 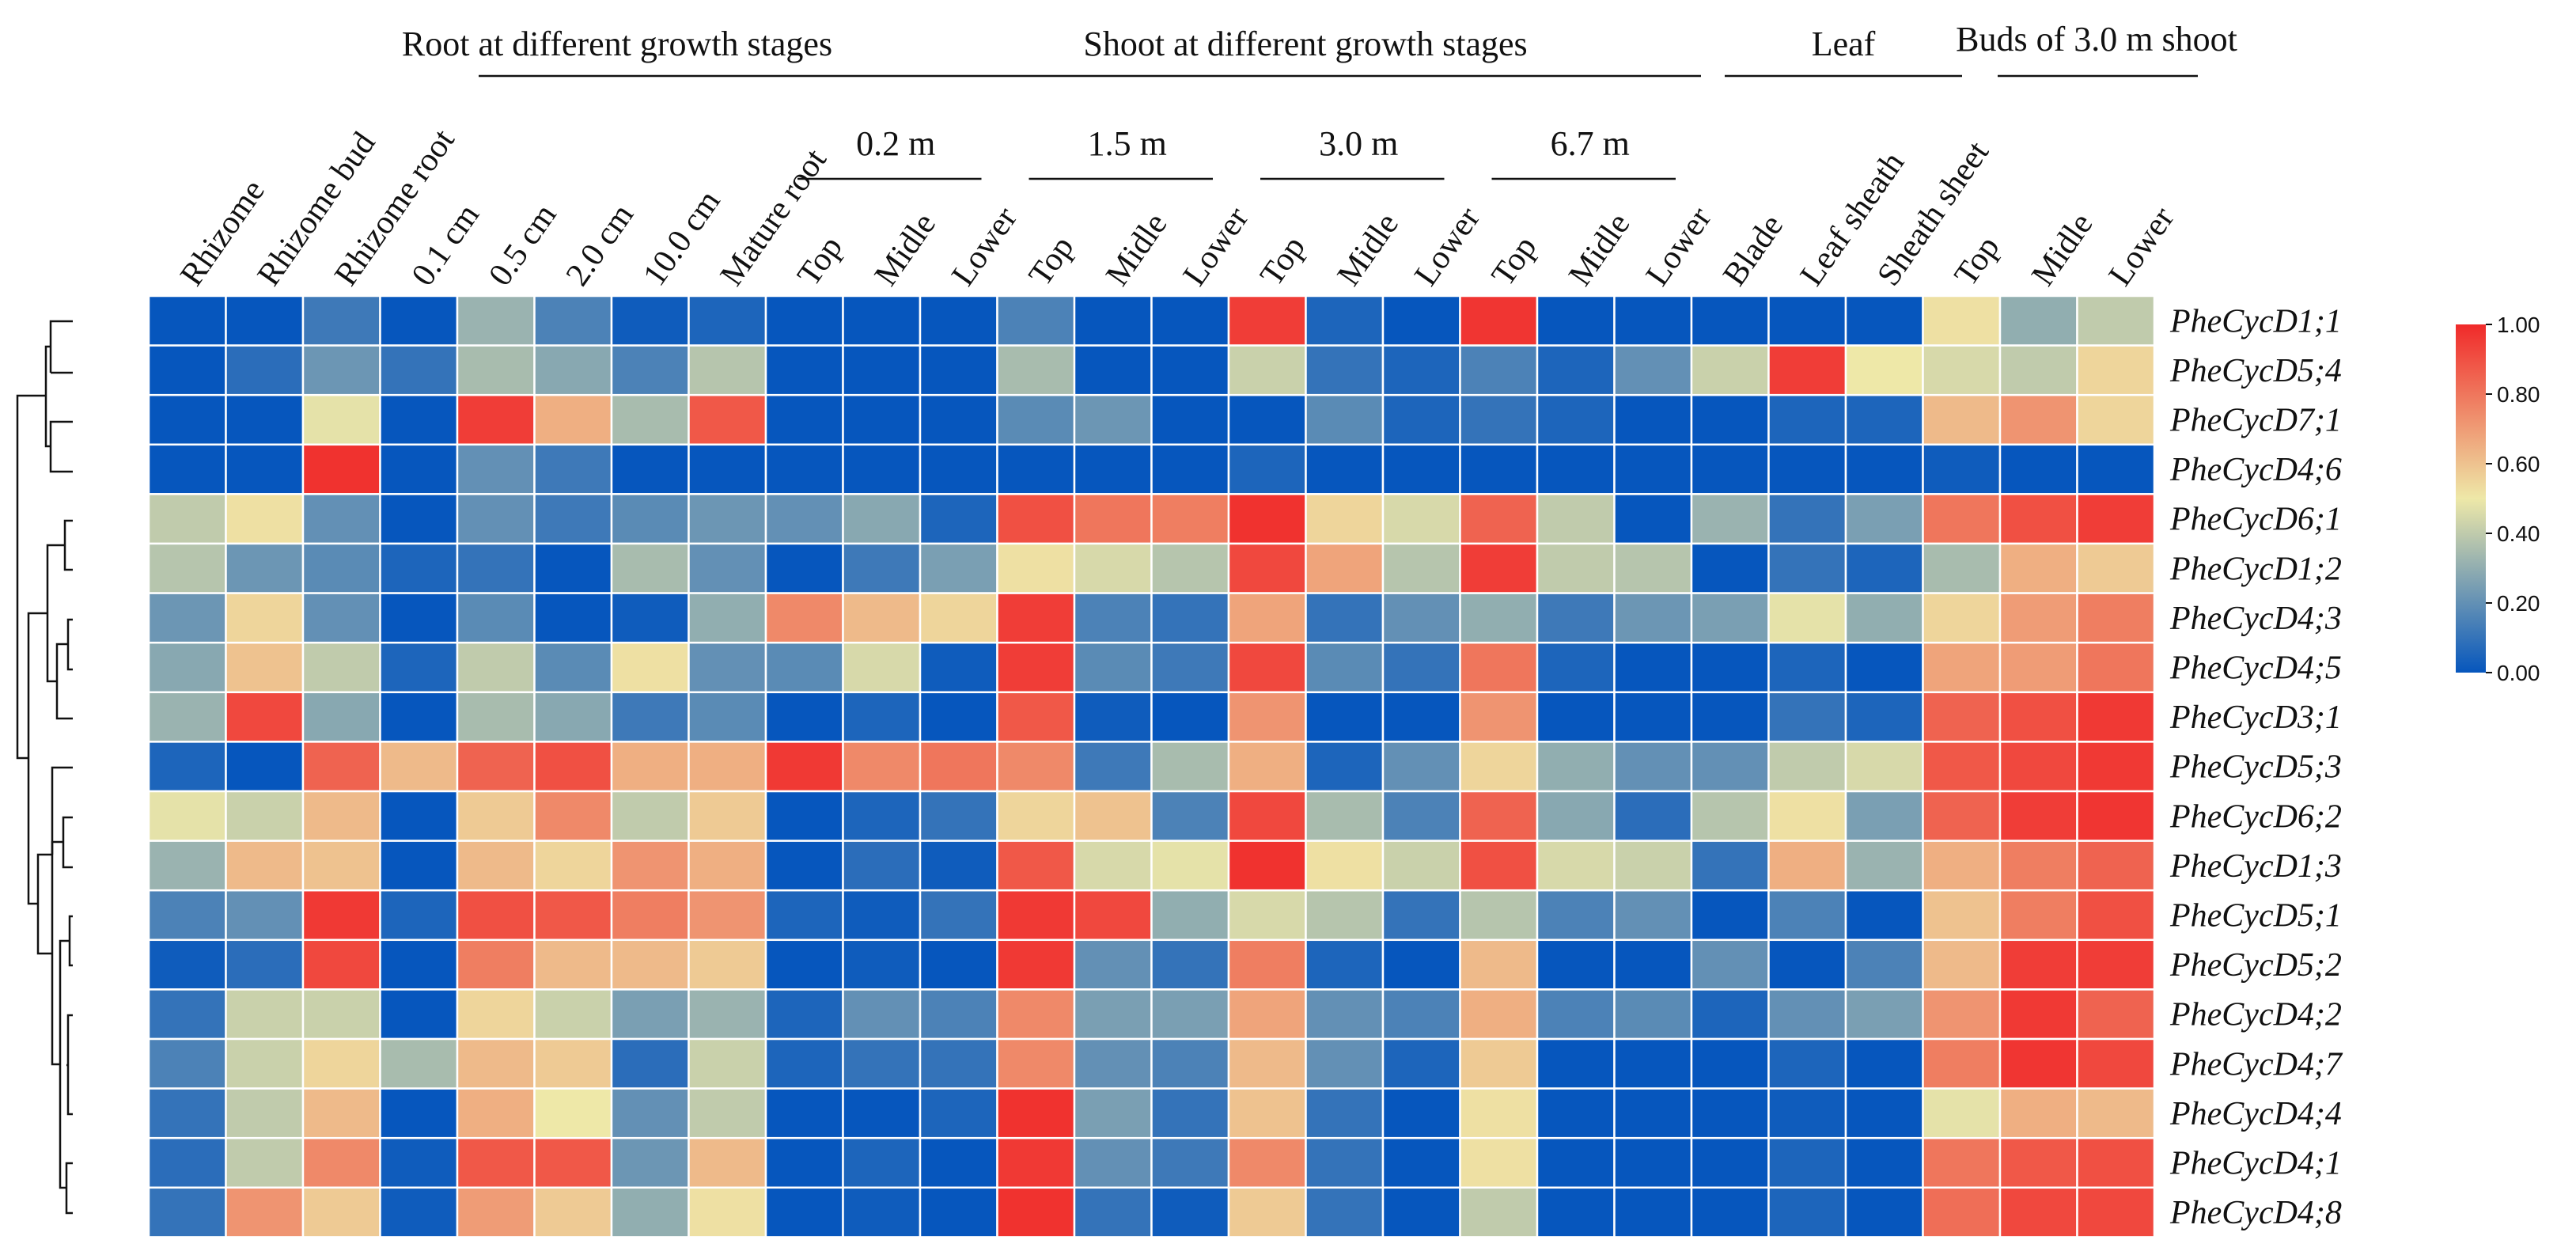 I want to click on column-label: 10.0 cm, so click(x=681, y=238).